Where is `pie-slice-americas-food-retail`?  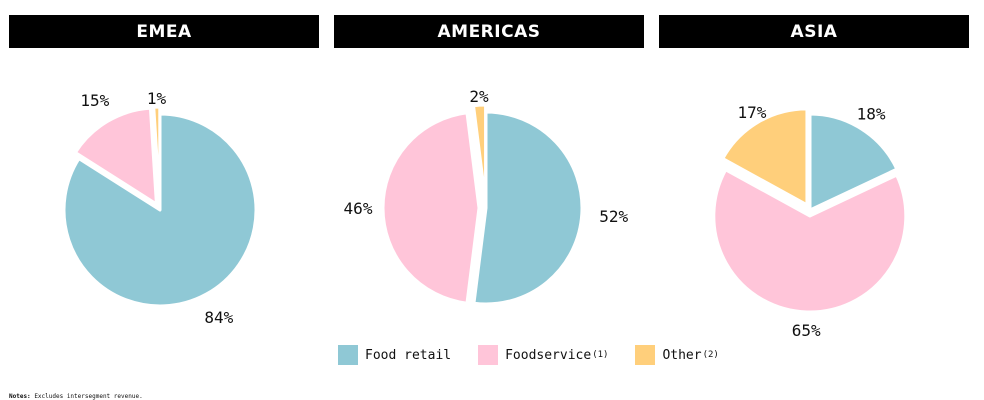 pie-slice-americas-food-retail is located at coordinates (528, 208).